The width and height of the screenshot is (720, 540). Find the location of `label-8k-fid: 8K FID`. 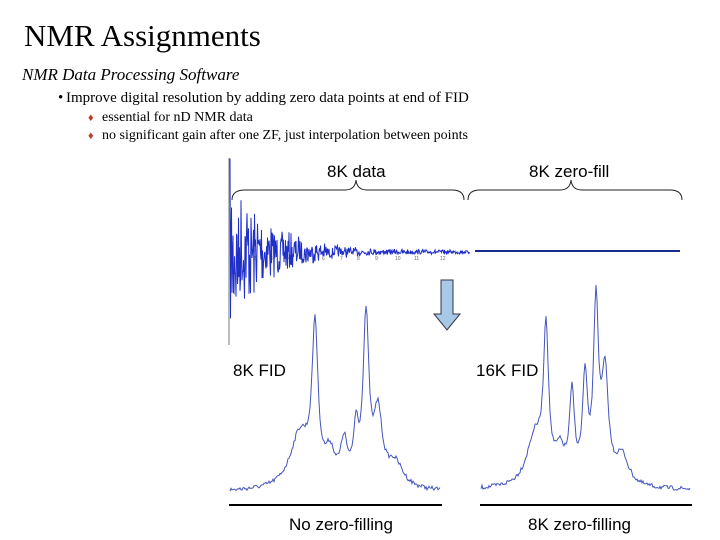

label-8k-fid: 8K FID is located at coordinates (259, 370).